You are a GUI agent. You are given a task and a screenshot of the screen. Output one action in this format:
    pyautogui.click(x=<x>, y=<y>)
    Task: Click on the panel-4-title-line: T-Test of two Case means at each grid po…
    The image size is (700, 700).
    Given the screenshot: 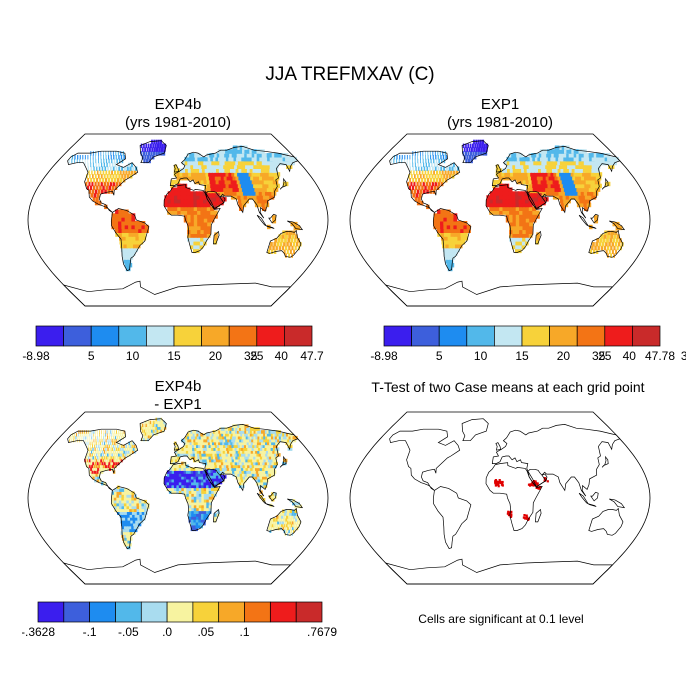 What is the action you would take?
    pyautogui.click(x=508, y=387)
    